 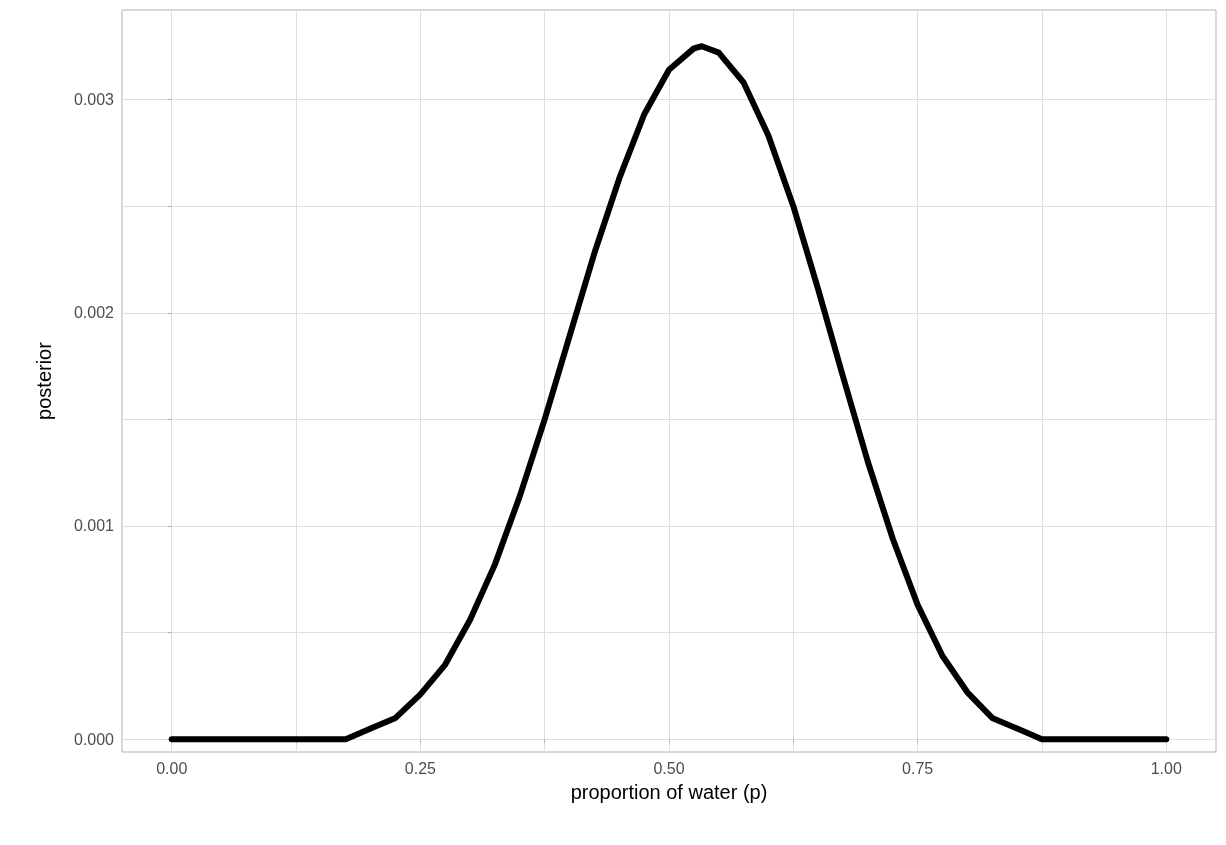 I want to click on y-tick-label: 0.000, so click(x=94, y=739).